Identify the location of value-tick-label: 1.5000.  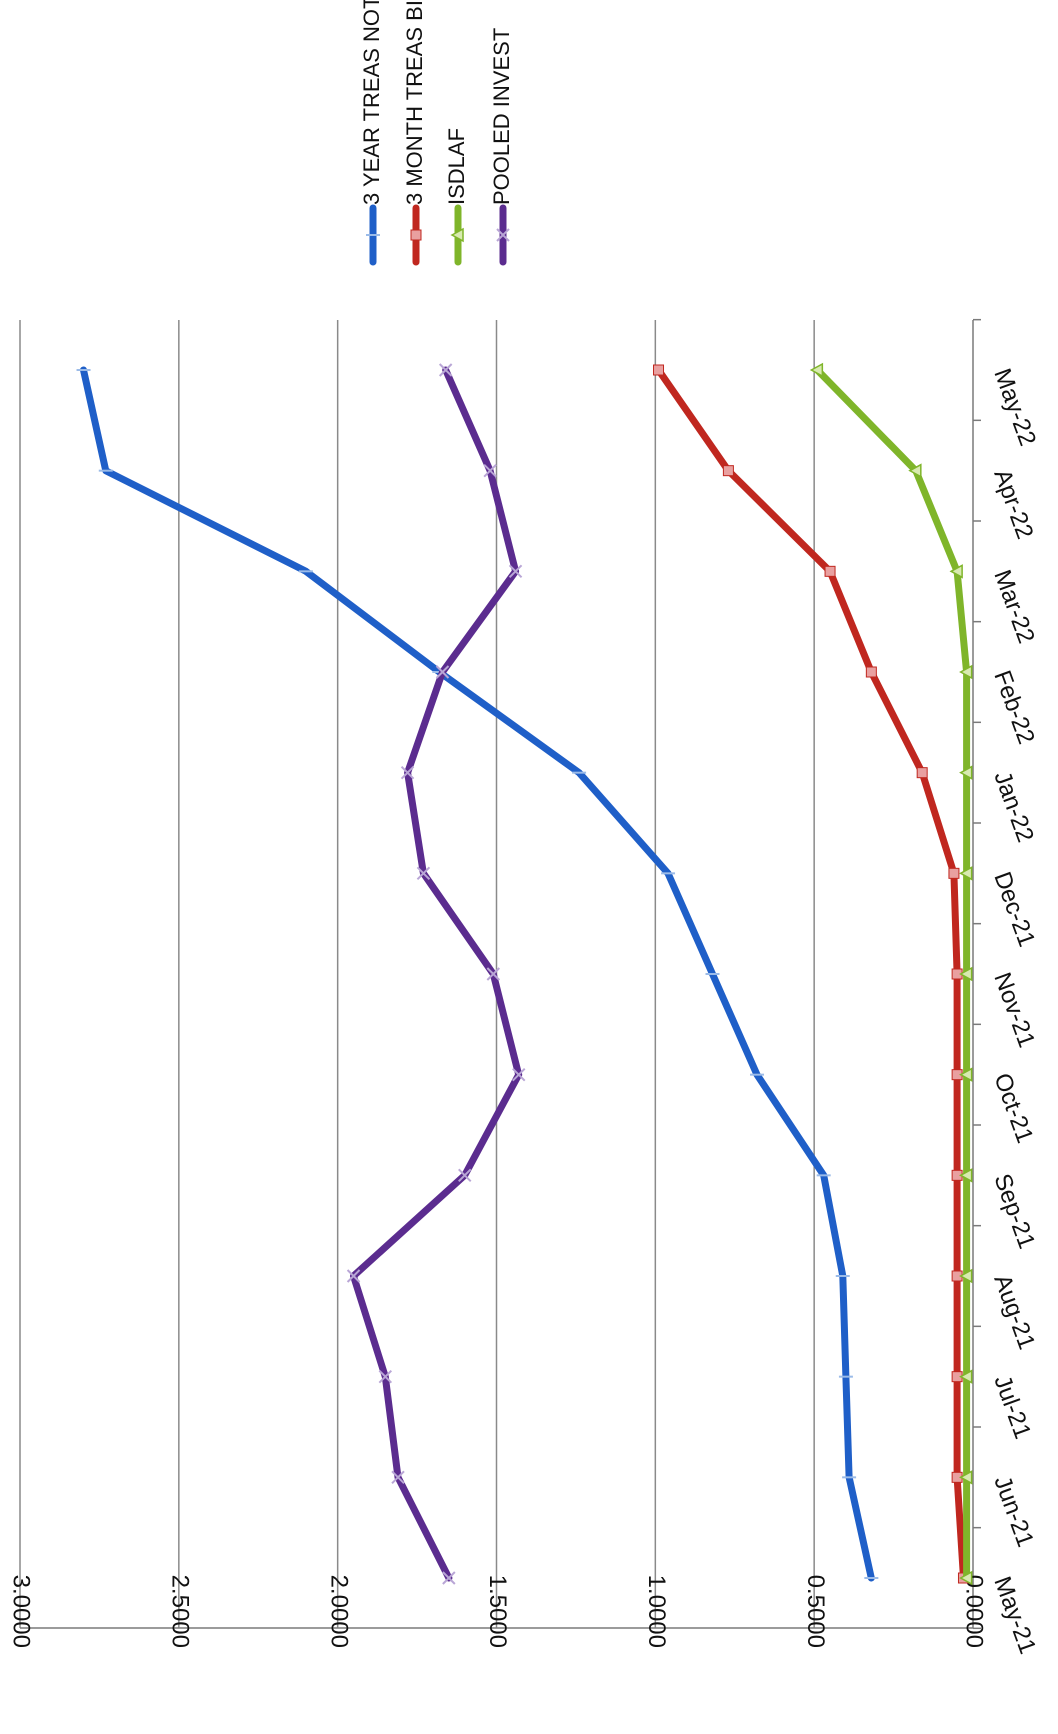
(497, 1611).